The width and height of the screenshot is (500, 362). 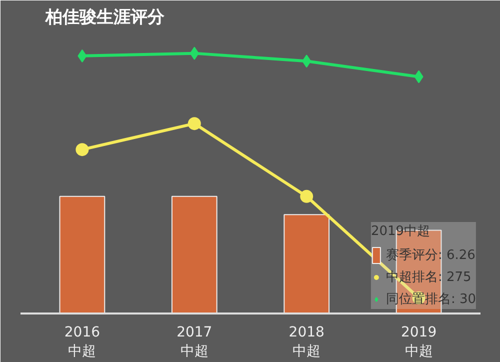 I want to click on x-tick-label: 2017 中超, so click(x=194, y=342).